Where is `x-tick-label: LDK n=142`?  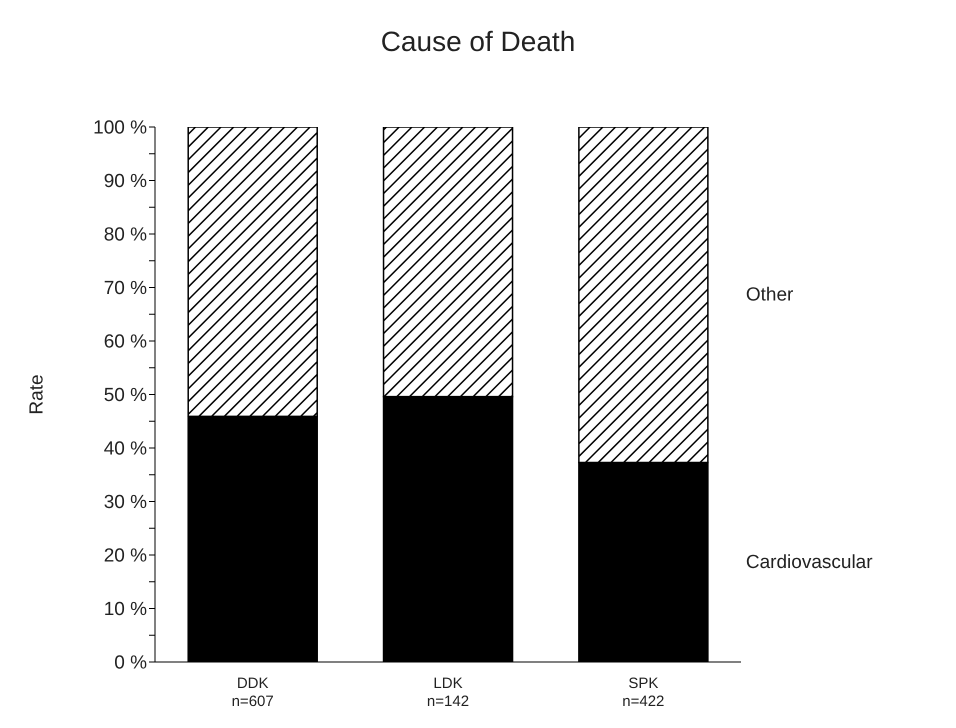 x-tick-label: LDK n=142 is located at coordinates (448, 692).